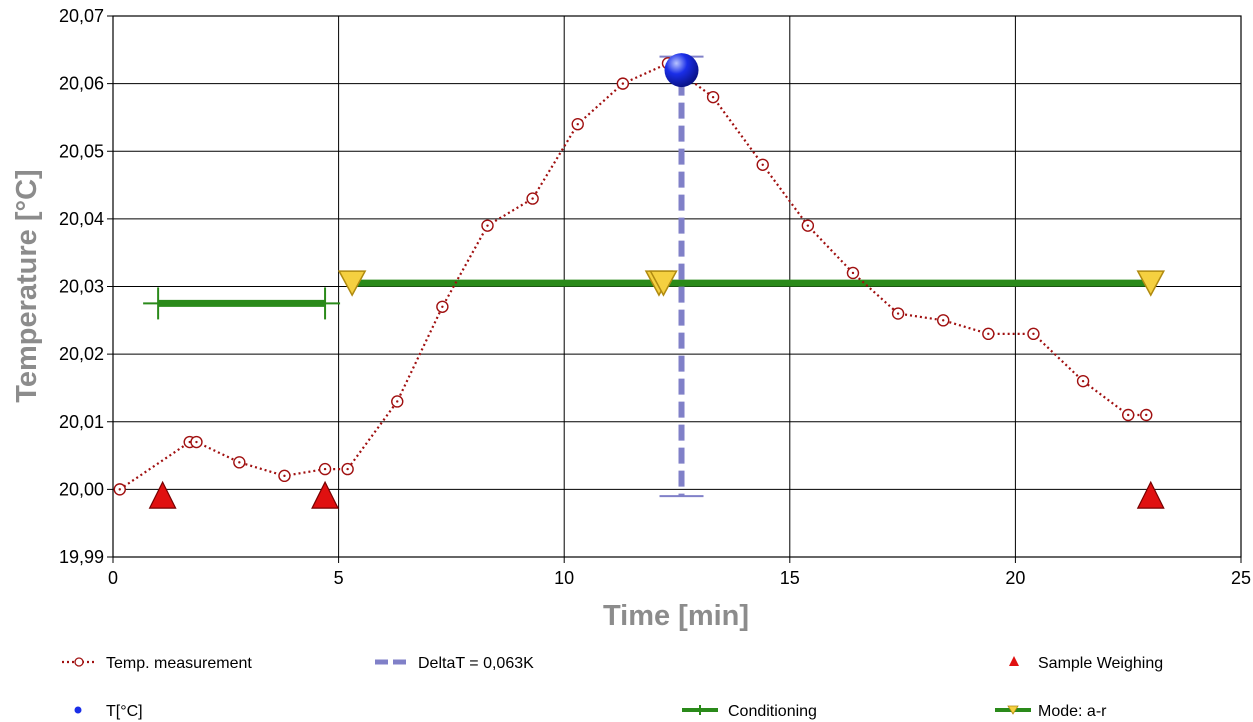  I want to click on x-tick-label: 5, so click(339, 578).